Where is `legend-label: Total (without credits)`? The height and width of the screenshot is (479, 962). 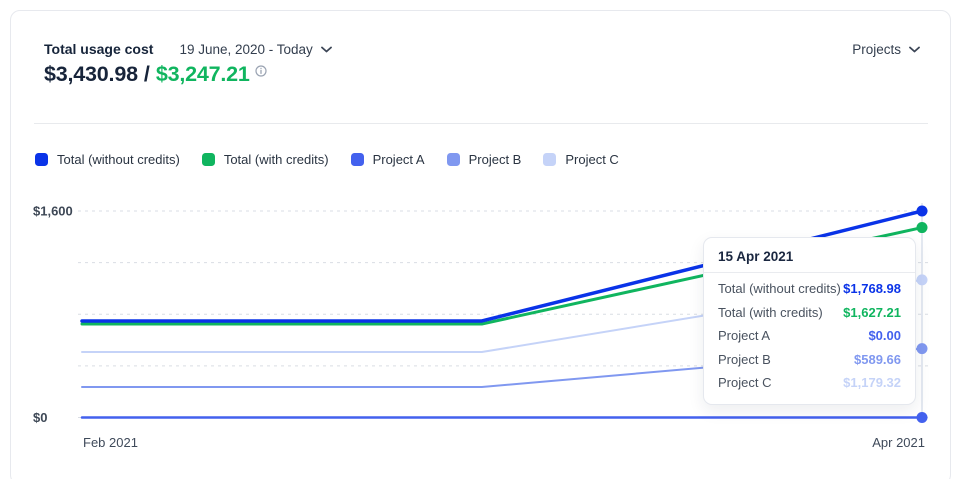 legend-label: Total (without credits) is located at coordinates (118, 159).